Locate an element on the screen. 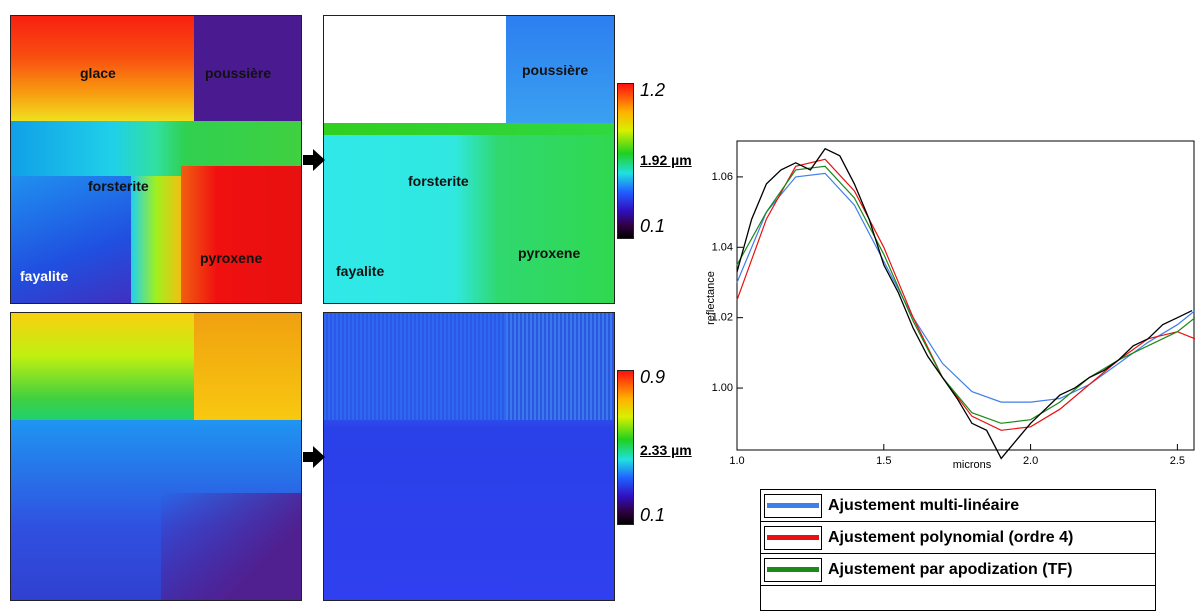 The width and height of the screenshot is (1195, 611). y-tick-label: 1.02 is located at coordinates (722, 318).